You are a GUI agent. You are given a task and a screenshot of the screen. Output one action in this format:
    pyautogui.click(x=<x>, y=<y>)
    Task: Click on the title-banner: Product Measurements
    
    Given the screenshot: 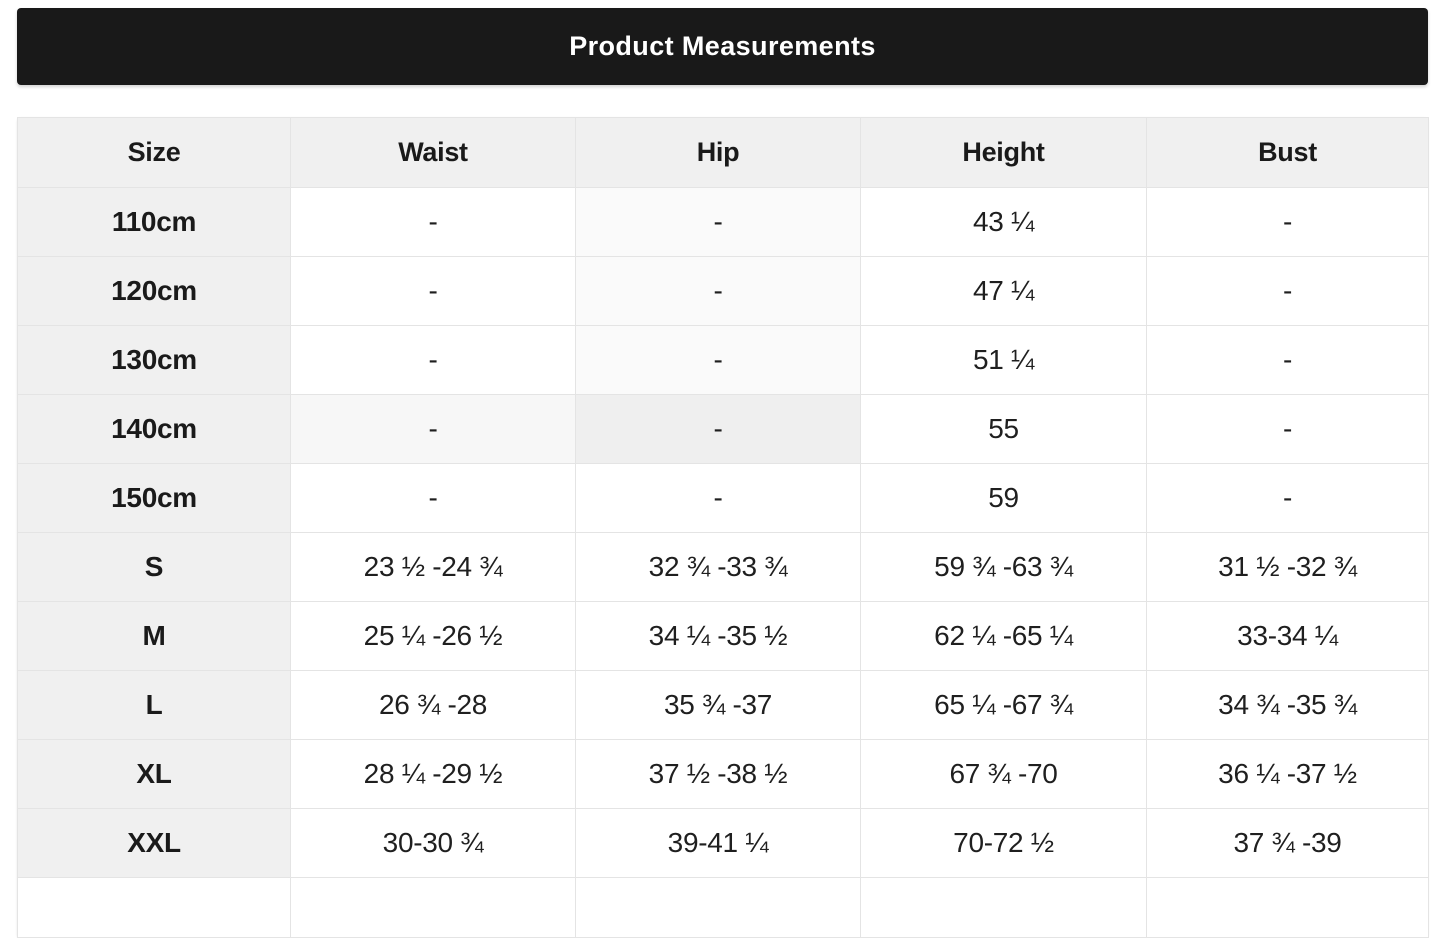 What is the action you would take?
    pyautogui.click(x=722, y=46)
    